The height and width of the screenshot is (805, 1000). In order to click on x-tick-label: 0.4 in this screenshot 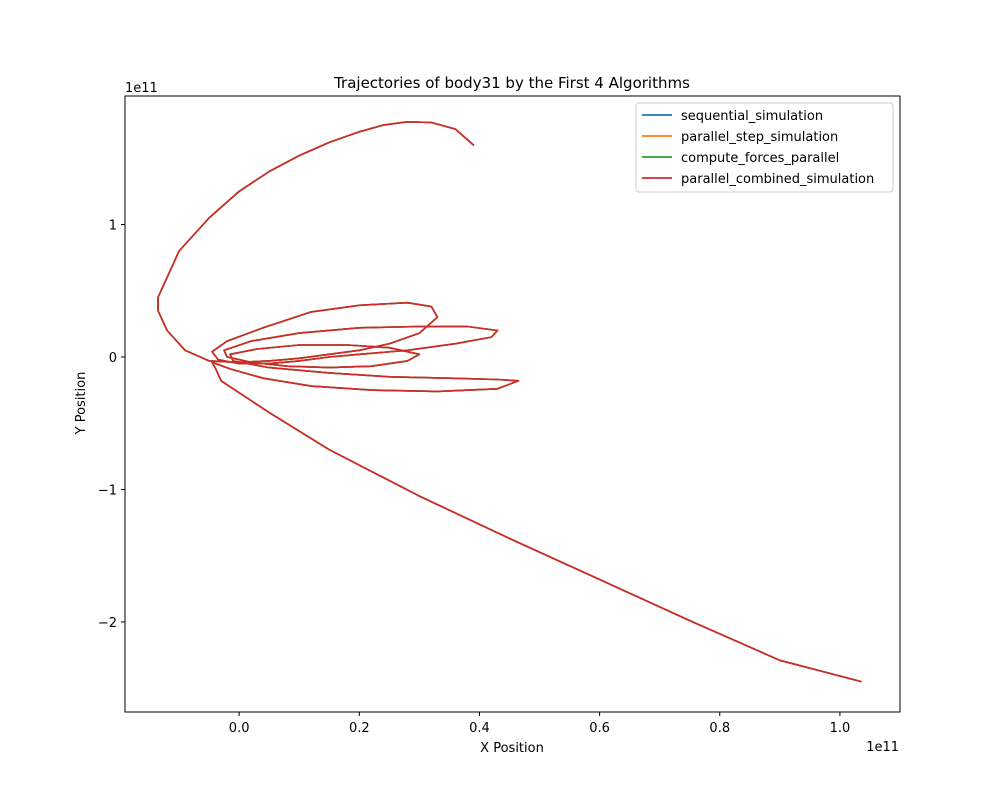, I will do `click(479, 728)`.